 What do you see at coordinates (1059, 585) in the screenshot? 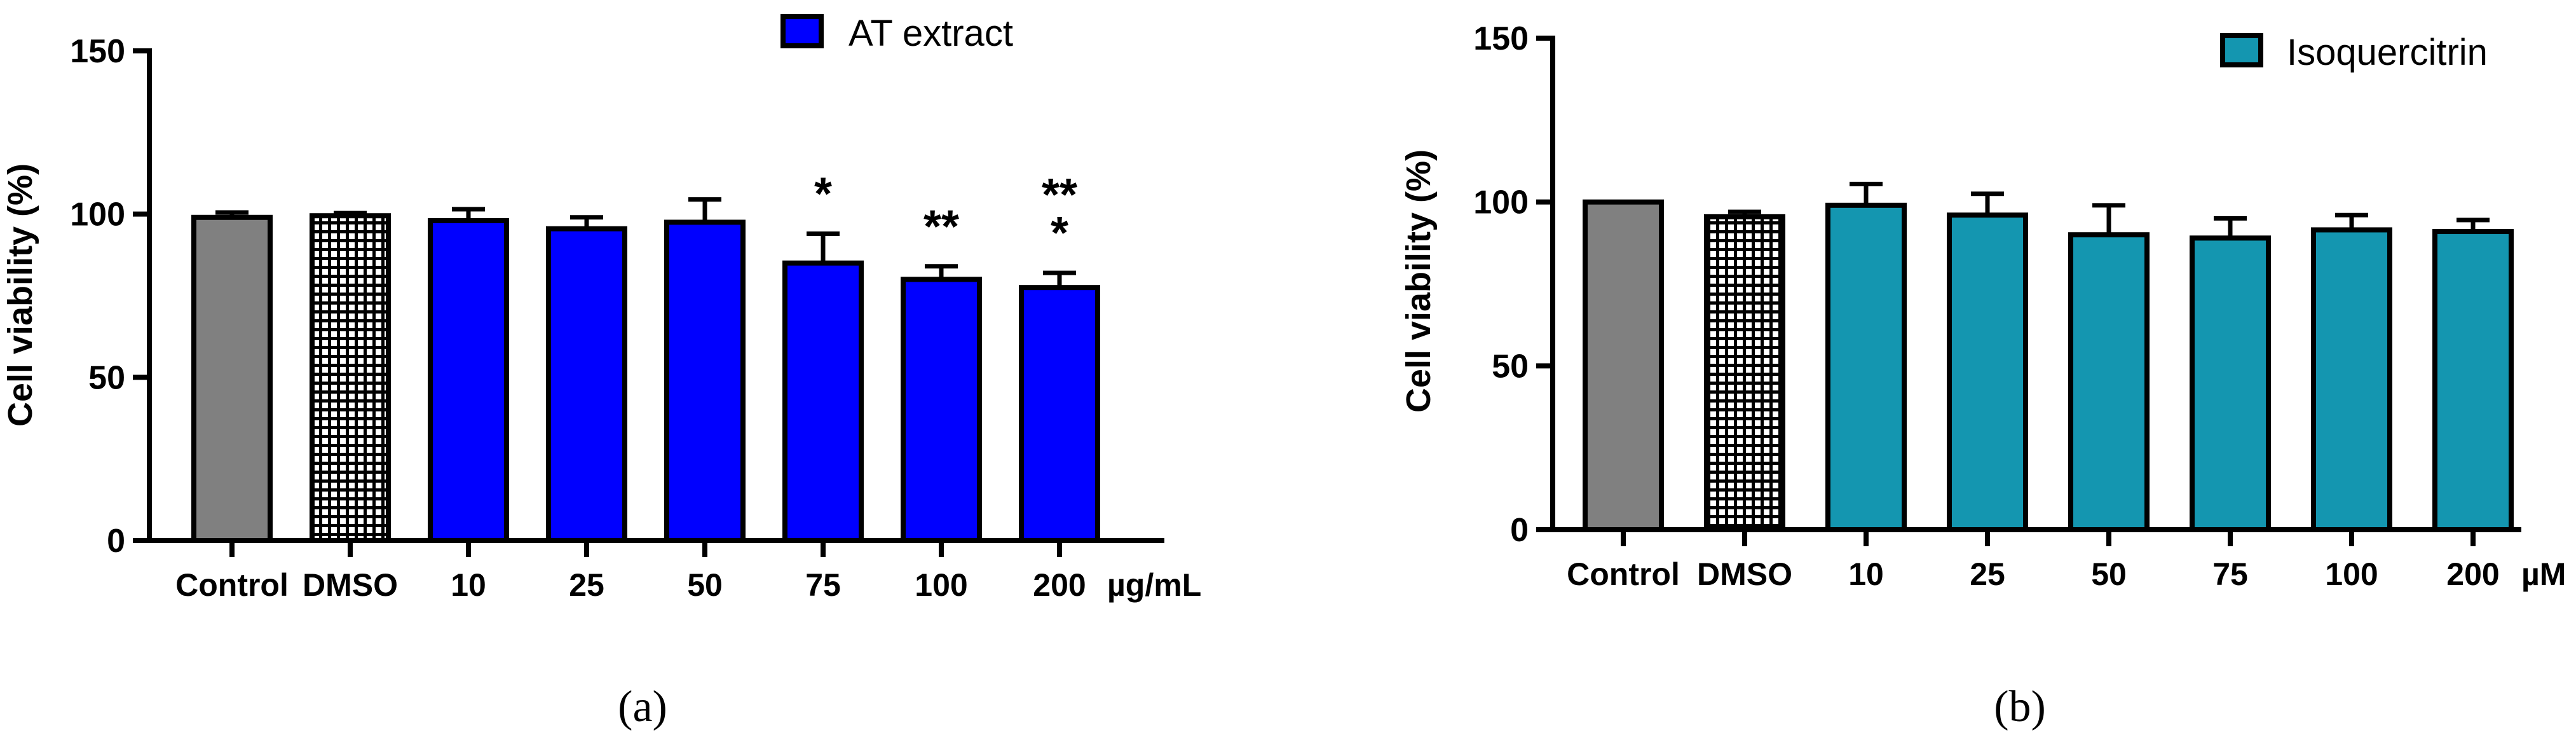
I see `panel-a-x-tick-label: 200` at bounding box center [1059, 585].